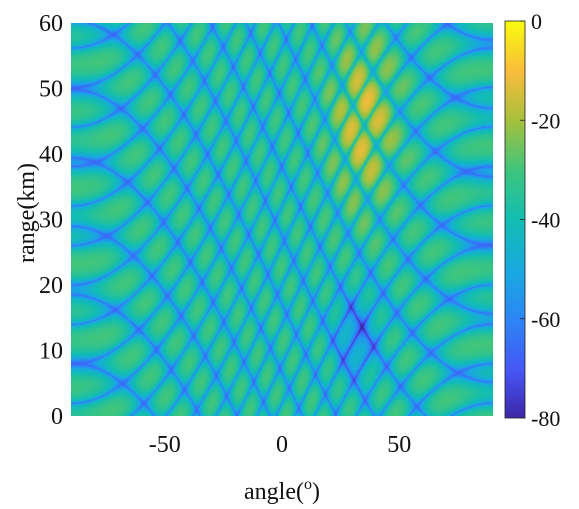  Describe the element at coordinates (282, 490) in the screenshot. I see `x-axis-label: angle(o)` at that location.